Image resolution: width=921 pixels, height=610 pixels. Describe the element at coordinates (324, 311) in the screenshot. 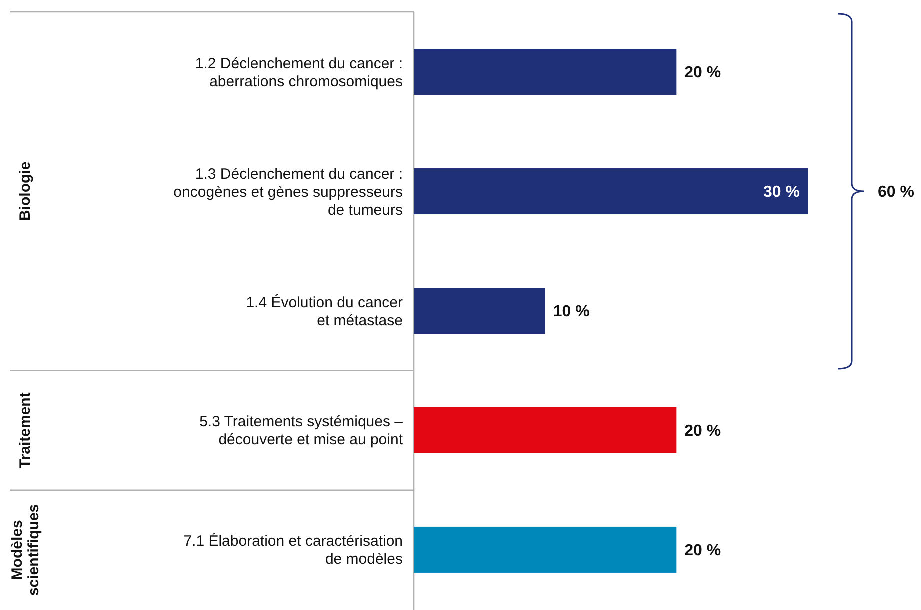

I see `y-tick-label: 1.4 Évolution du cancer et métastase` at that location.